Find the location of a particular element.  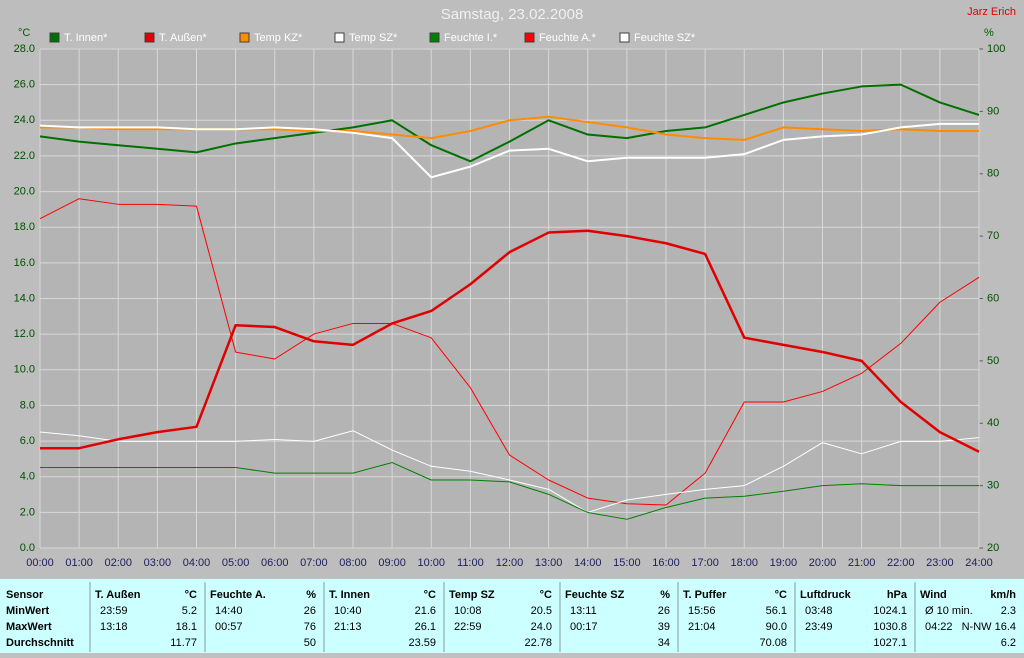

y-tick-label: 6.0 is located at coordinates (27, 441).